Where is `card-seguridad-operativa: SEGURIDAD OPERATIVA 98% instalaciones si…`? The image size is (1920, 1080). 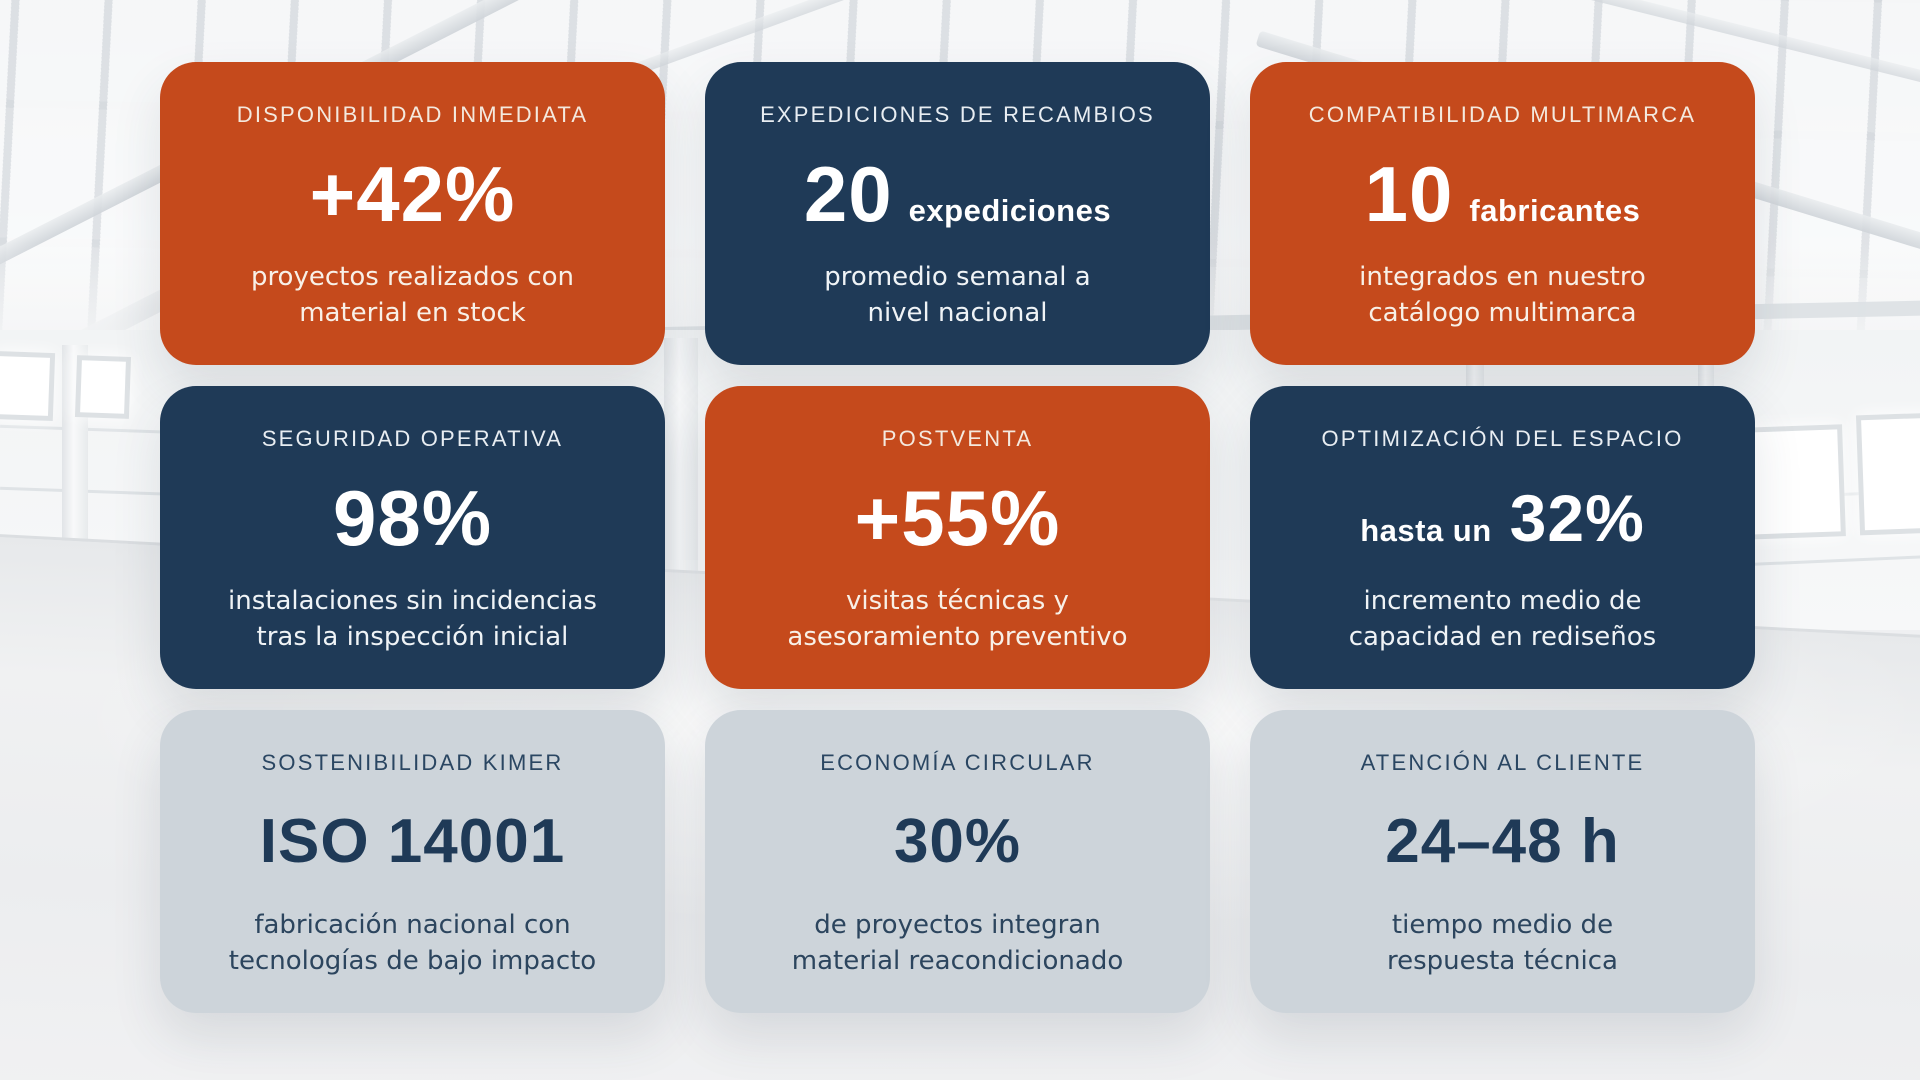 card-seguridad-operativa: SEGURIDAD OPERATIVA 98% instalaciones si… is located at coordinates (412, 537).